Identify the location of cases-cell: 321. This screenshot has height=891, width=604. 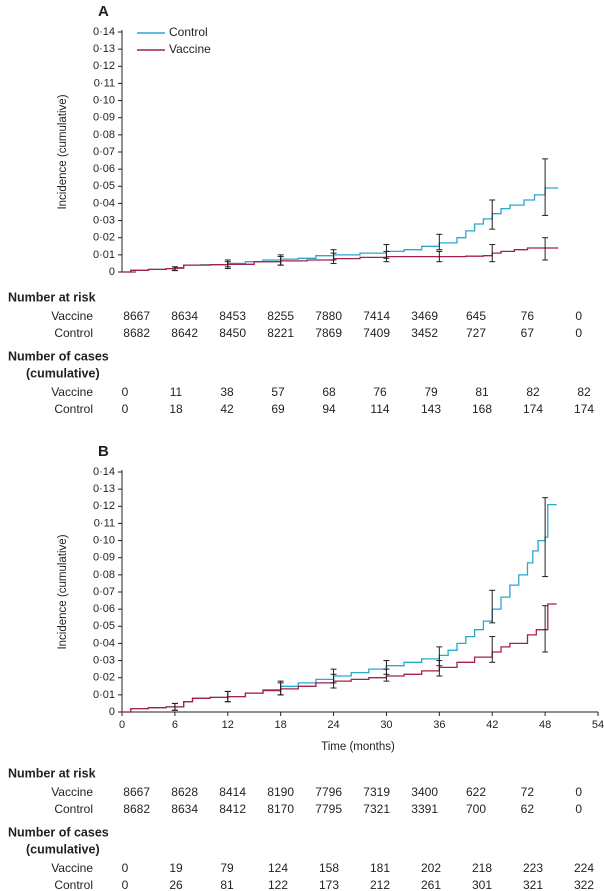
(533, 884).